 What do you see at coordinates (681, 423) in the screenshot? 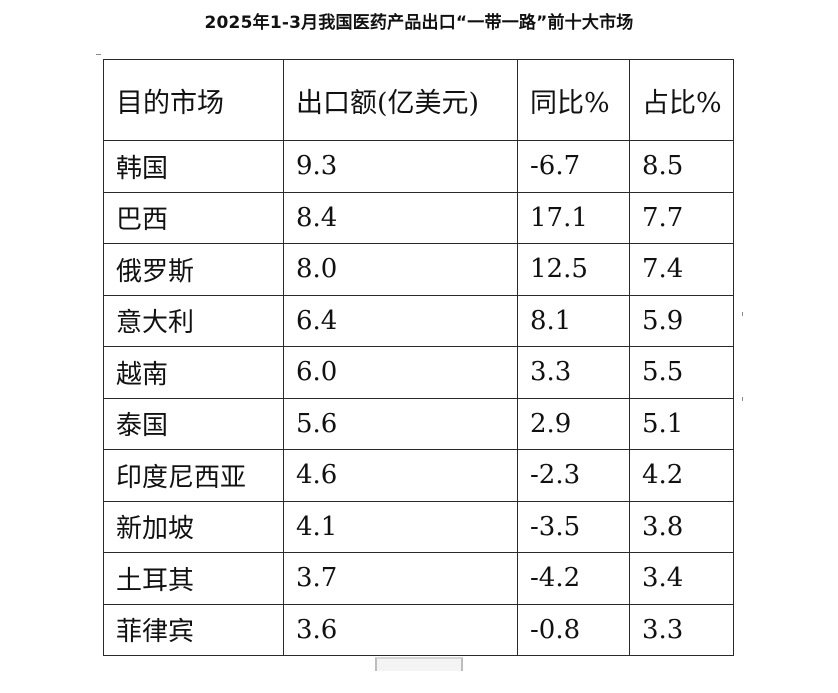
I see `cell-share: 5.1` at bounding box center [681, 423].